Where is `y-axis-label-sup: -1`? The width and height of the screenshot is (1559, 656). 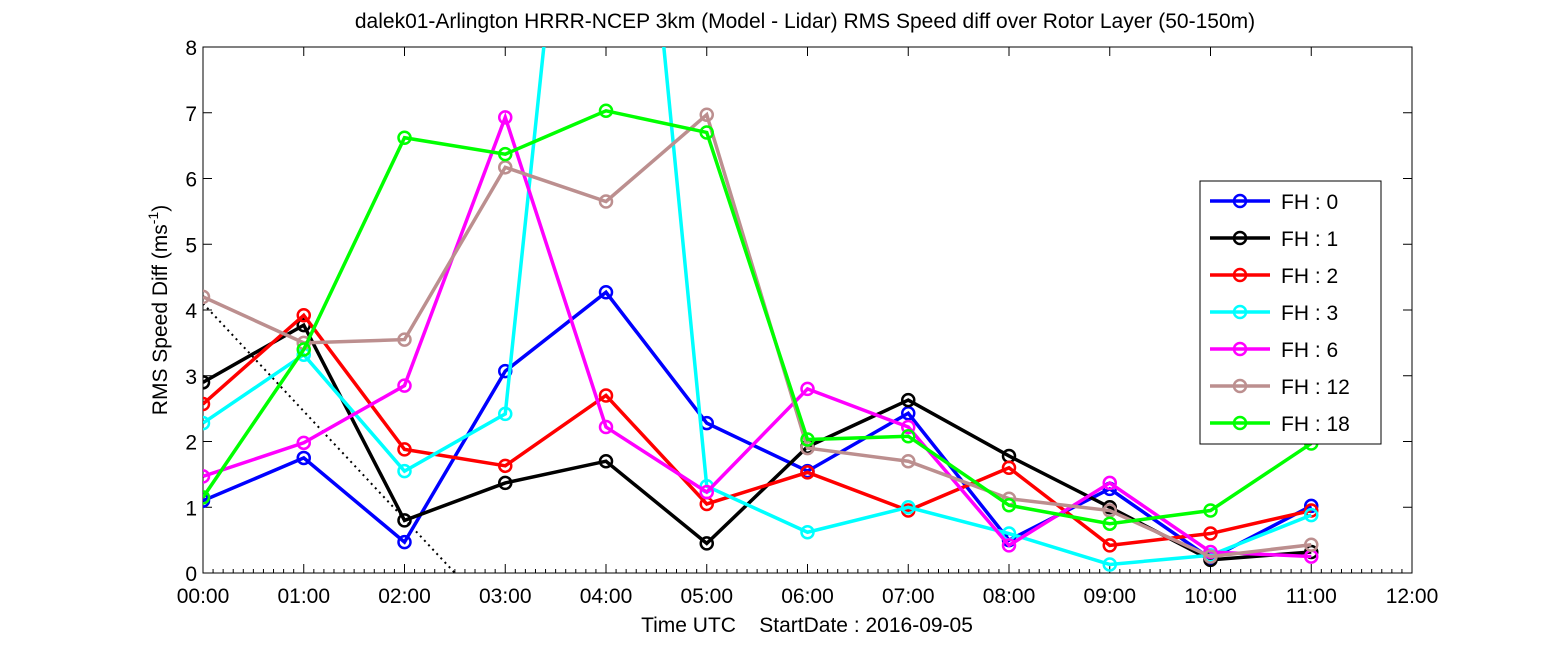
y-axis-label-sup: -1 is located at coordinates (153, 218).